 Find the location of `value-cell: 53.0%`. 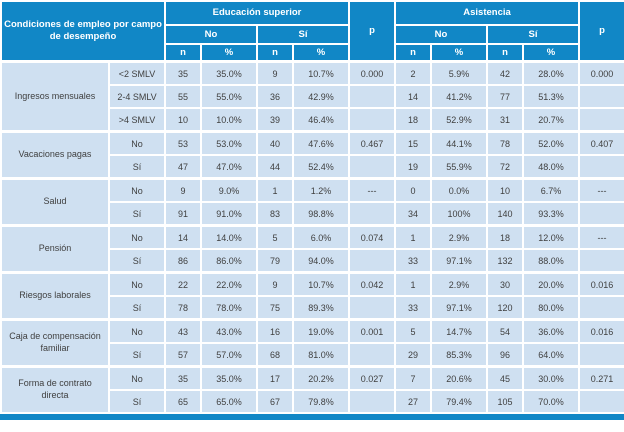

value-cell: 53.0% is located at coordinates (229, 143).